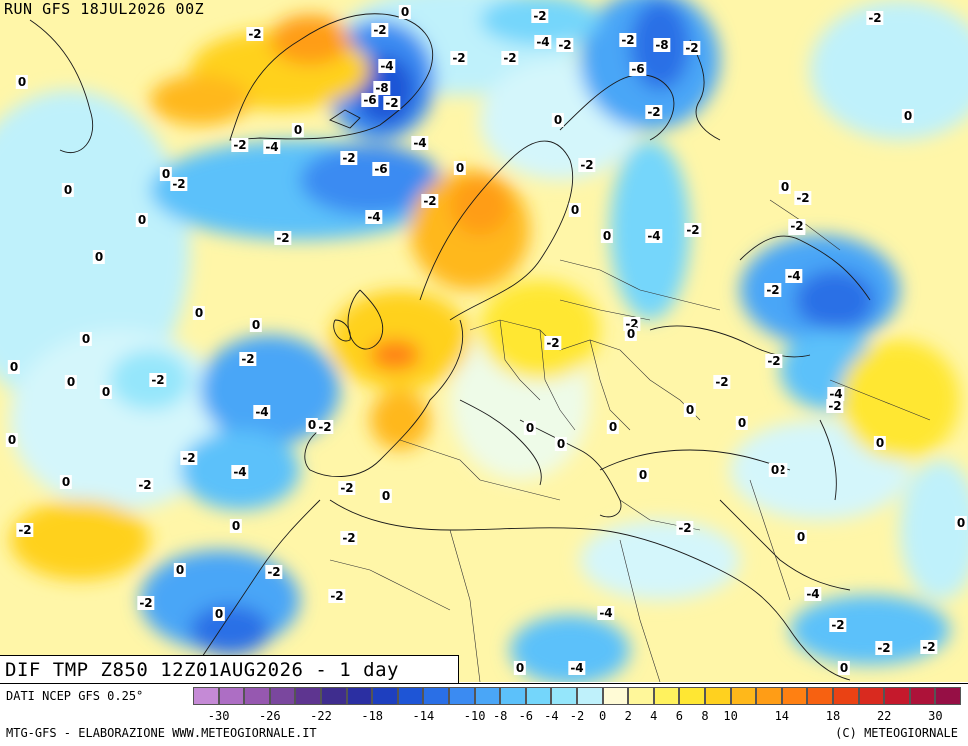 The height and width of the screenshot is (746, 968). I want to click on legend-tick-label: 14, so click(782, 716).